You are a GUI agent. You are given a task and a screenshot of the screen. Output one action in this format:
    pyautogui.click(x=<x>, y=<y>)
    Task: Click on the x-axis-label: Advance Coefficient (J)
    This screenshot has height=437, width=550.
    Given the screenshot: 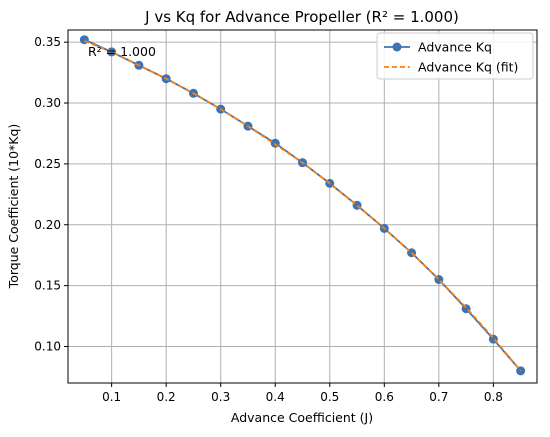 What is the action you would take?
    pyautogui.click(x=302, y=417)
    